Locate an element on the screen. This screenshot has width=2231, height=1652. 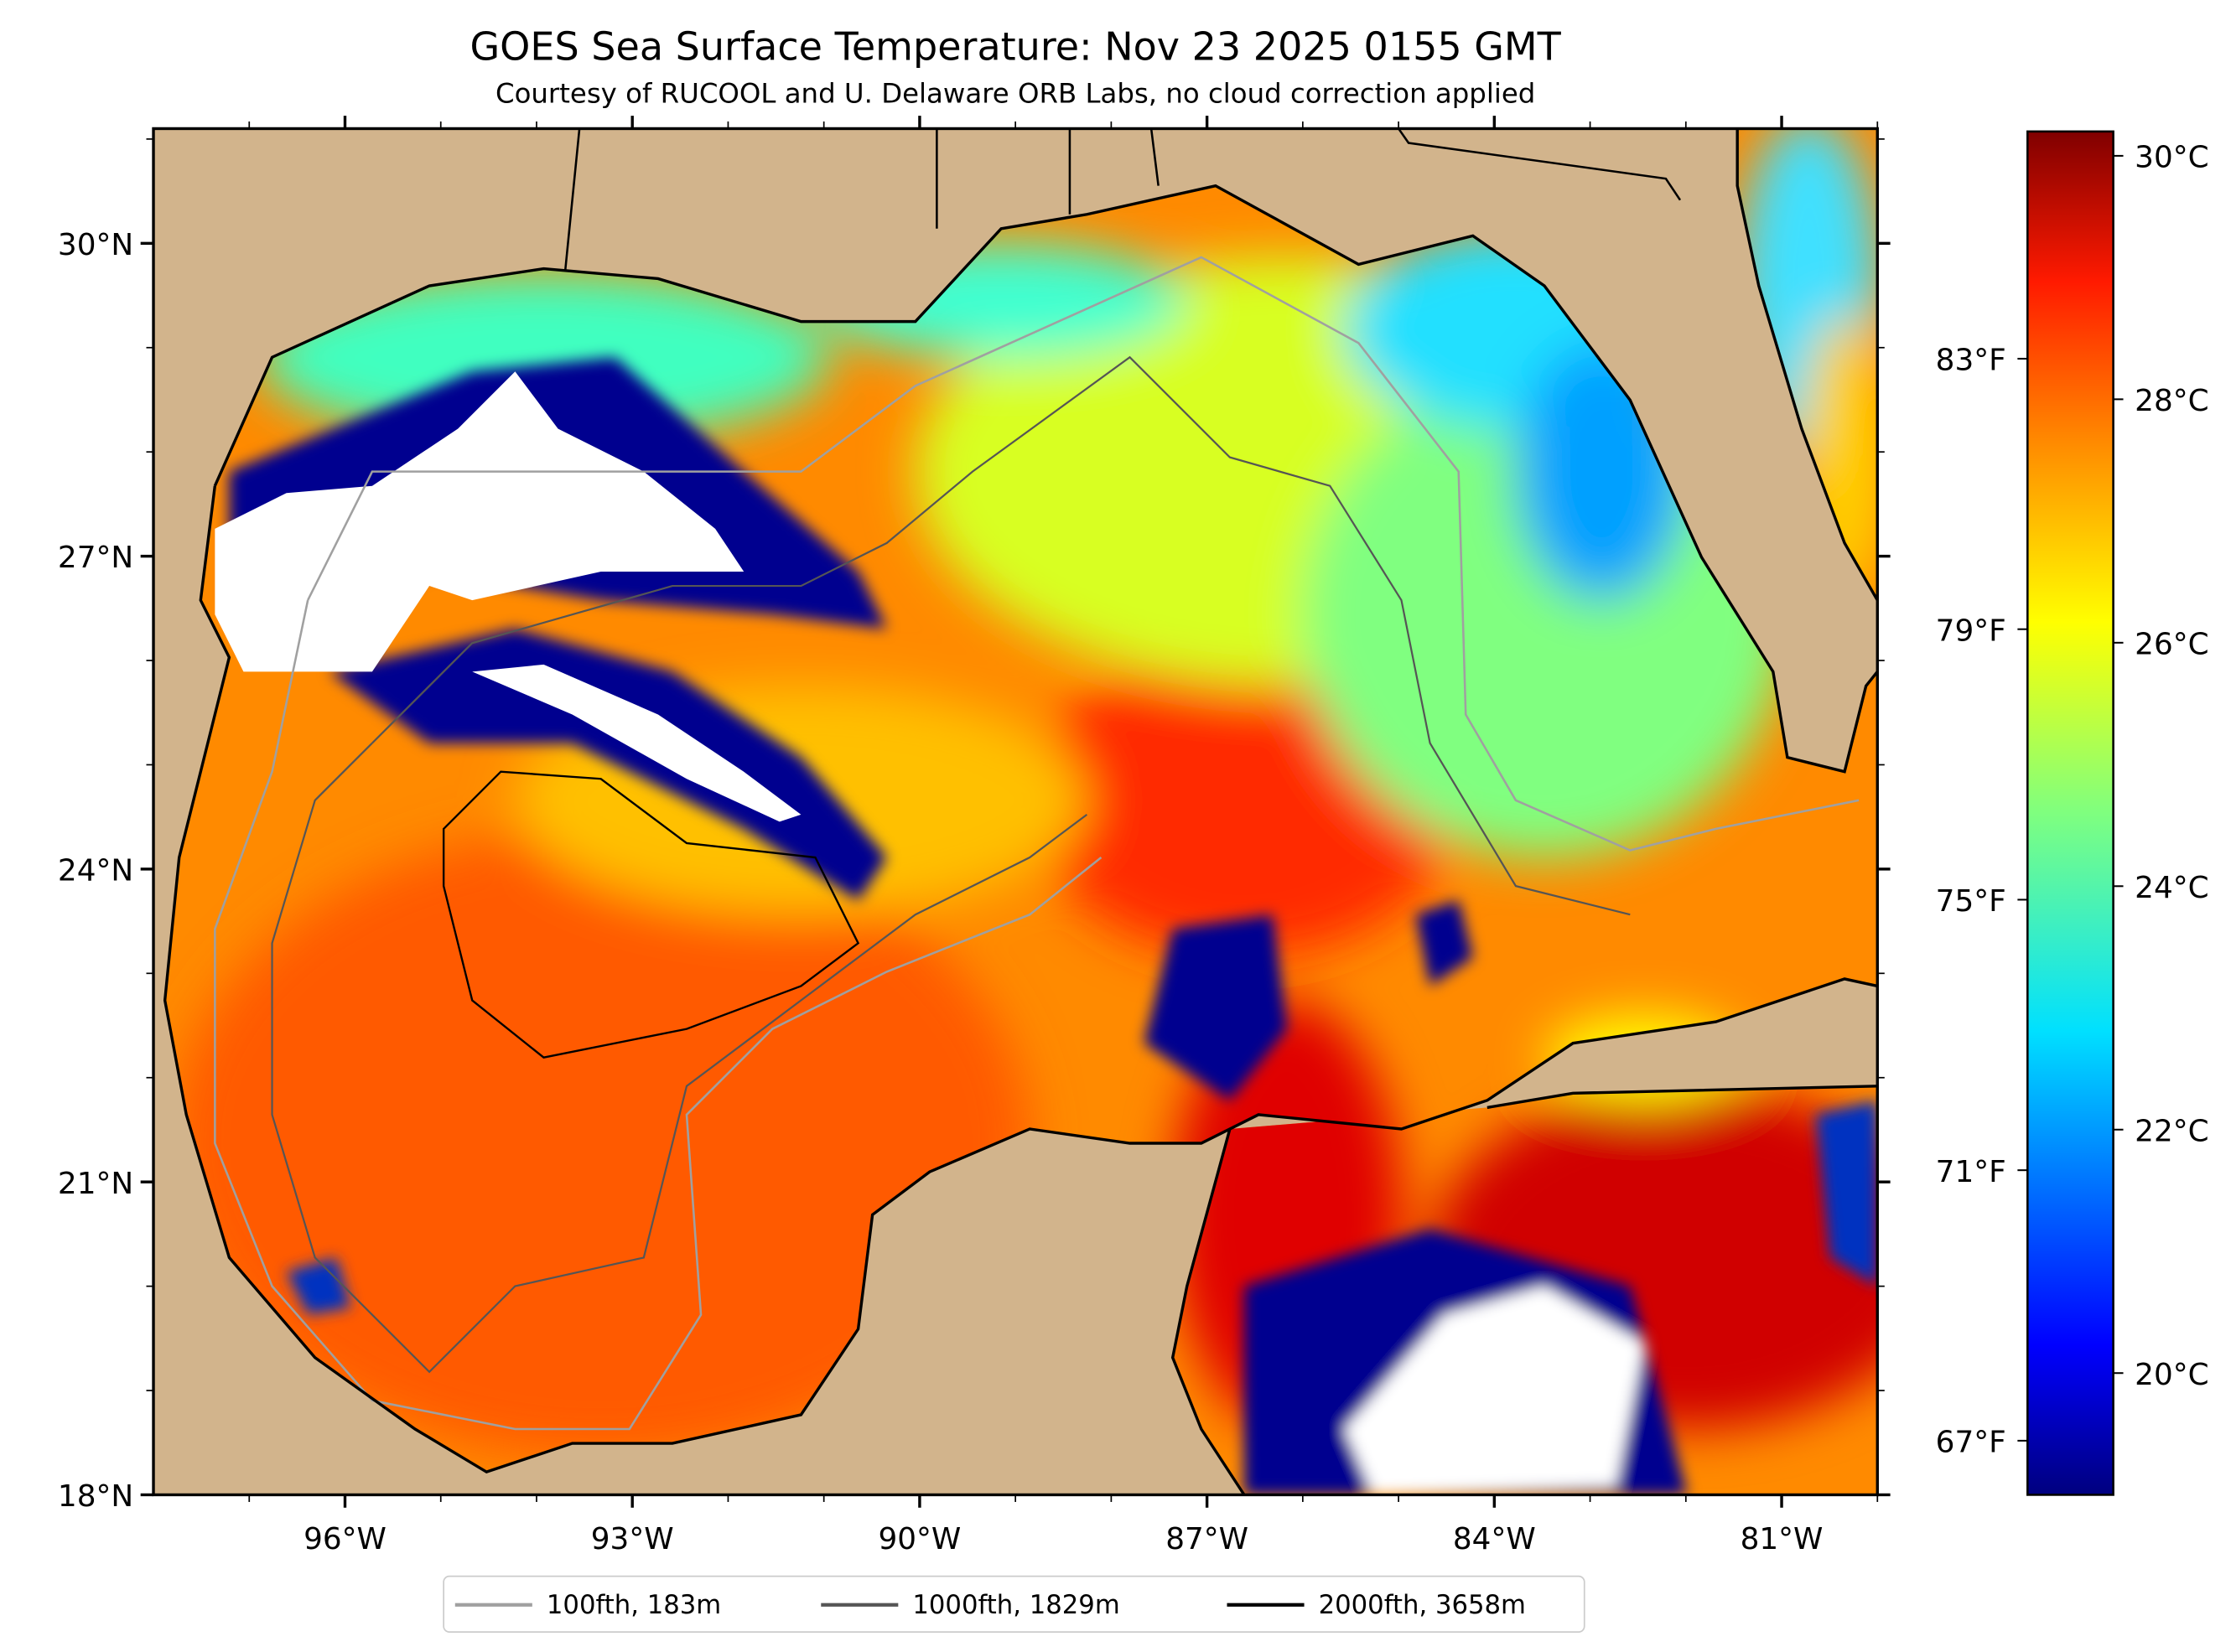
x-tick-label: 90°W is located at coordinates (919, 1539).